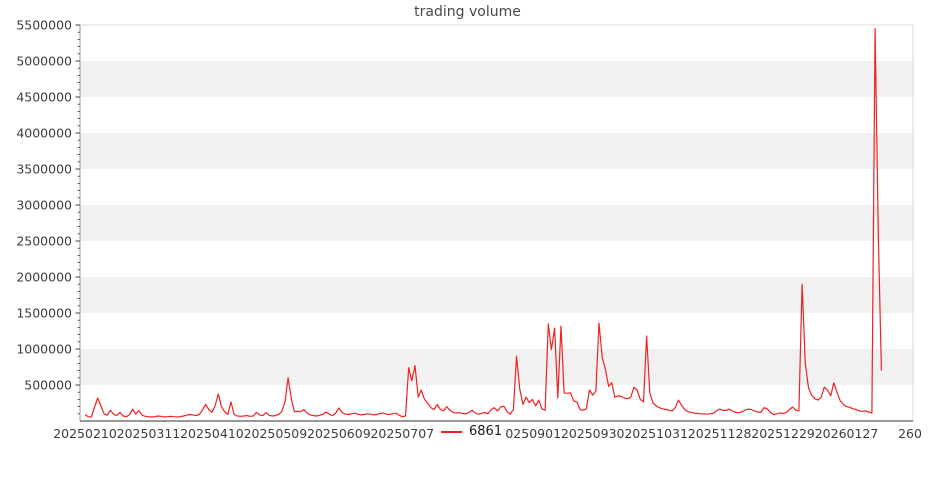  I want to click on x-tick-label: 20250311, so click(149, 433).